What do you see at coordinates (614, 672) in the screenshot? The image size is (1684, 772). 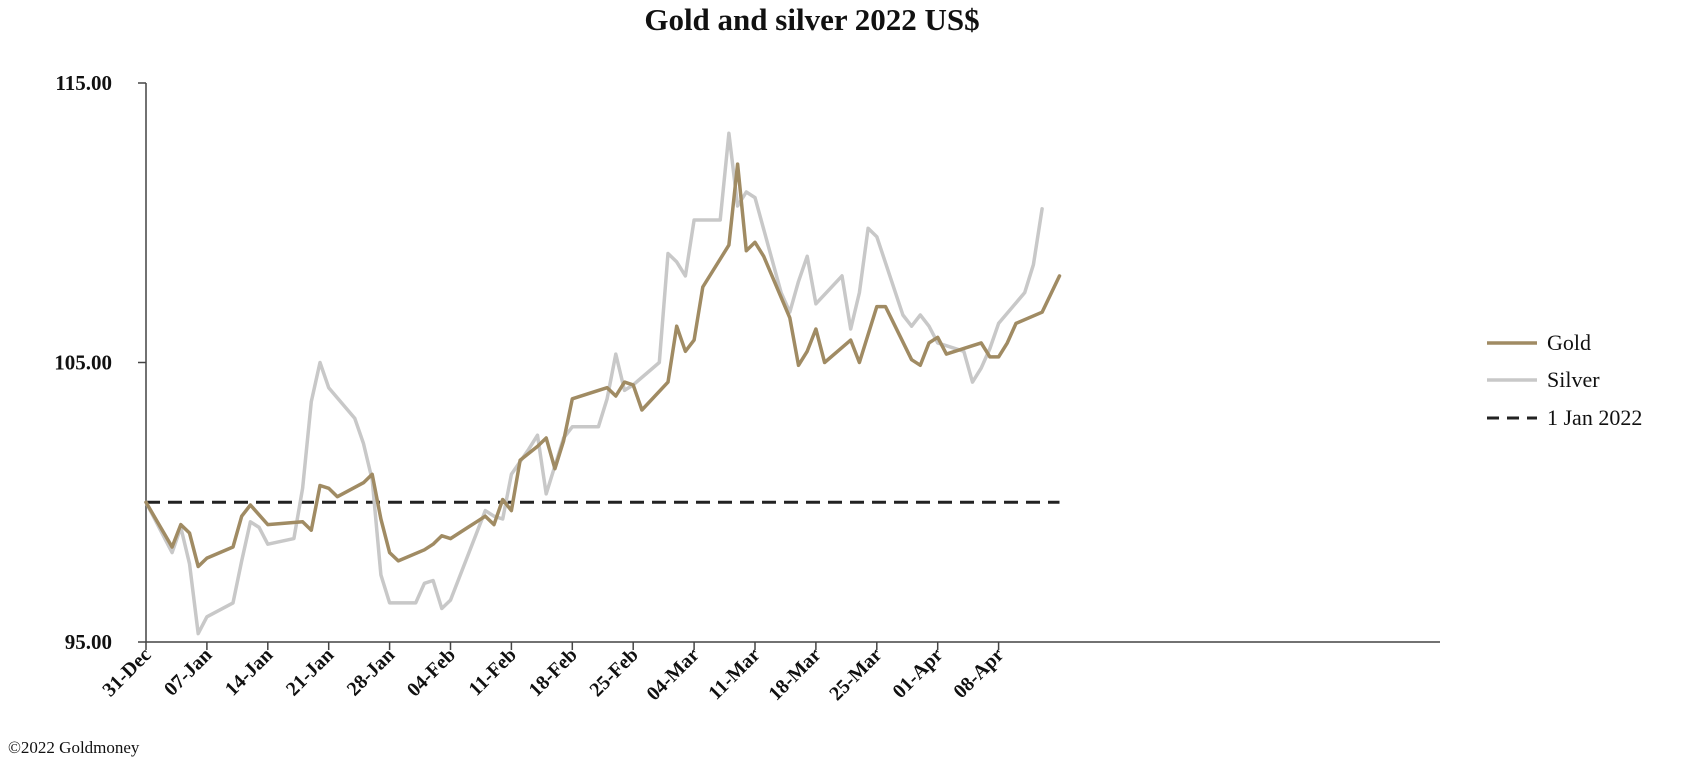 I see `x-tick-label: 25-Feb` at bounding box center [614, 672].